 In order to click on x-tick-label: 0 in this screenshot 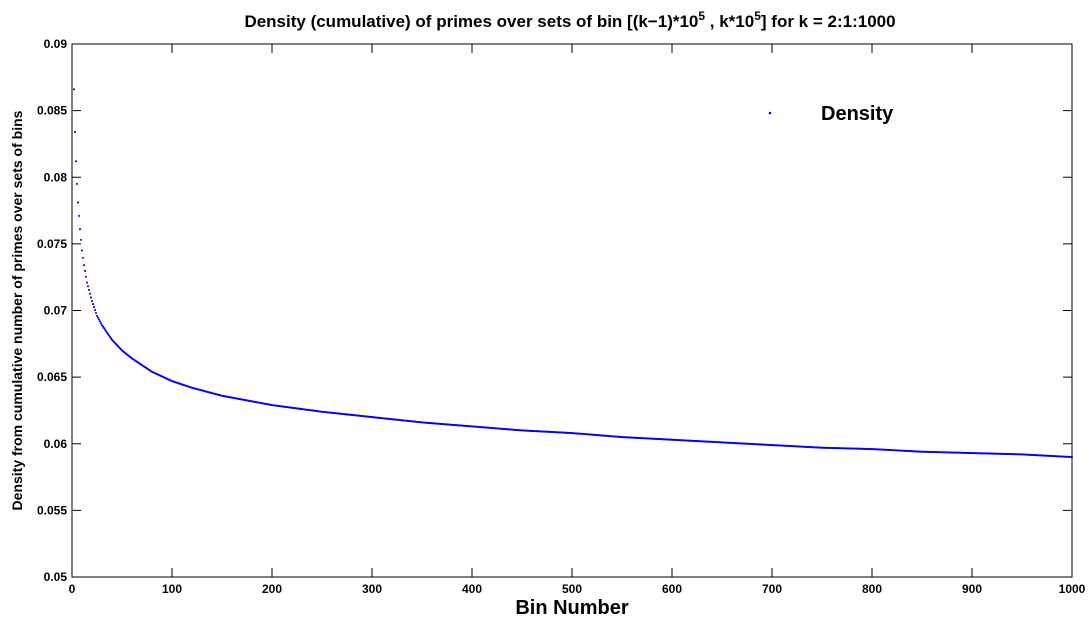, I will do `click(72, 589)`.